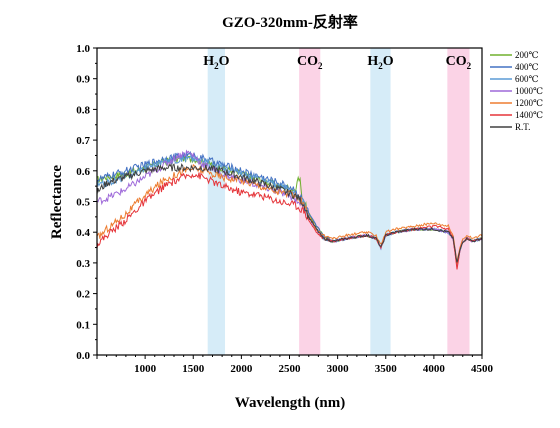 The width and height of the screenshot is (560, 428). Describe the element at coordinates (83, 203) in the screenshot. I see `y-tick-label: 0.5` at that location.